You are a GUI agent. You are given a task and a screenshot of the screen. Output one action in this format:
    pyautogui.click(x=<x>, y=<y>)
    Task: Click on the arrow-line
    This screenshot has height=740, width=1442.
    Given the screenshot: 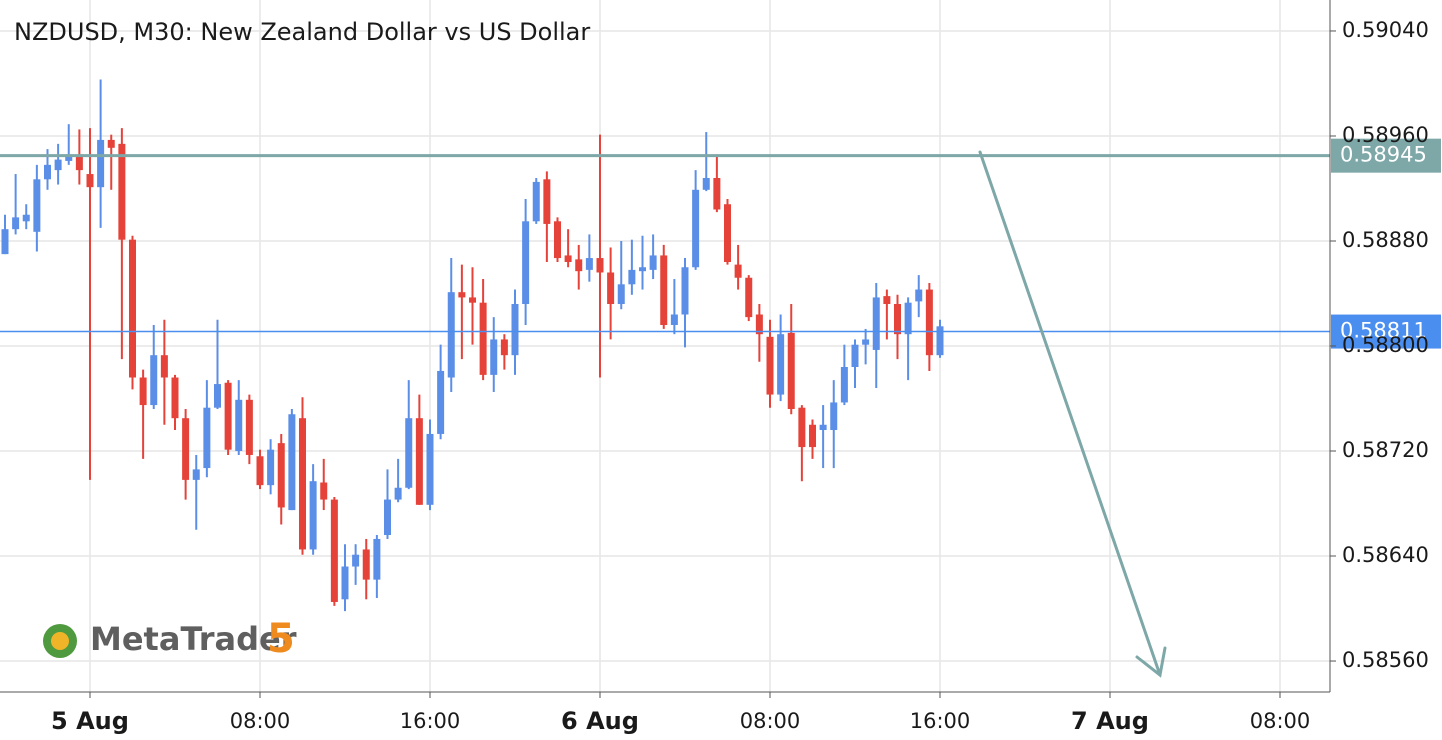 What is the action you would take?
    pyautogui.click(x=1070, y=413)
    